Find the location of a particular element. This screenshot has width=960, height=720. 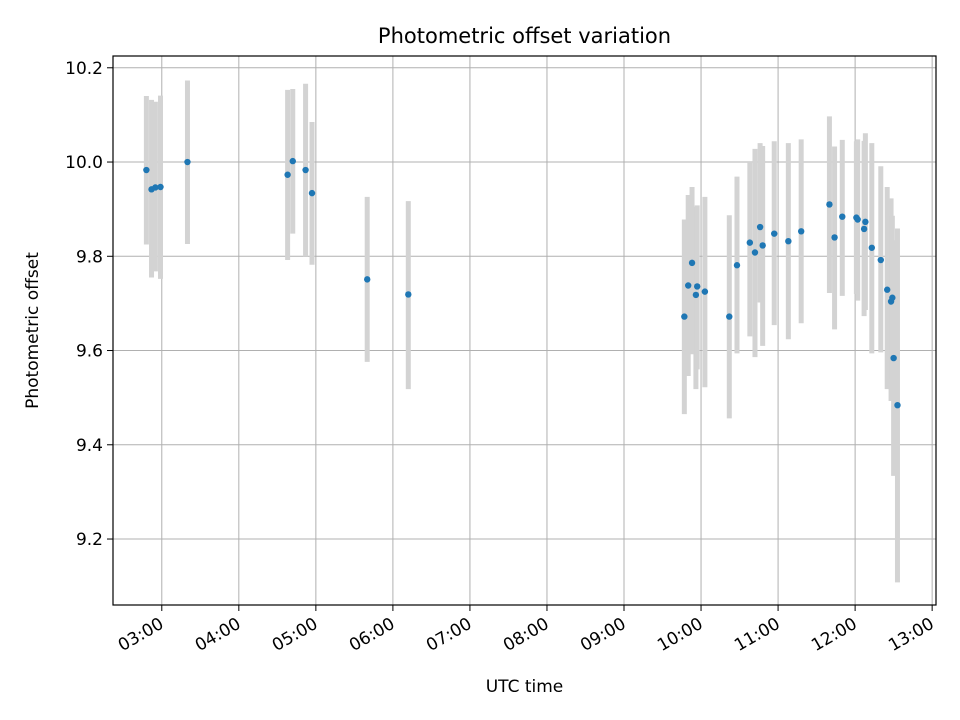

y-tick-label: 10.2 is located at coordinates (84, 69).